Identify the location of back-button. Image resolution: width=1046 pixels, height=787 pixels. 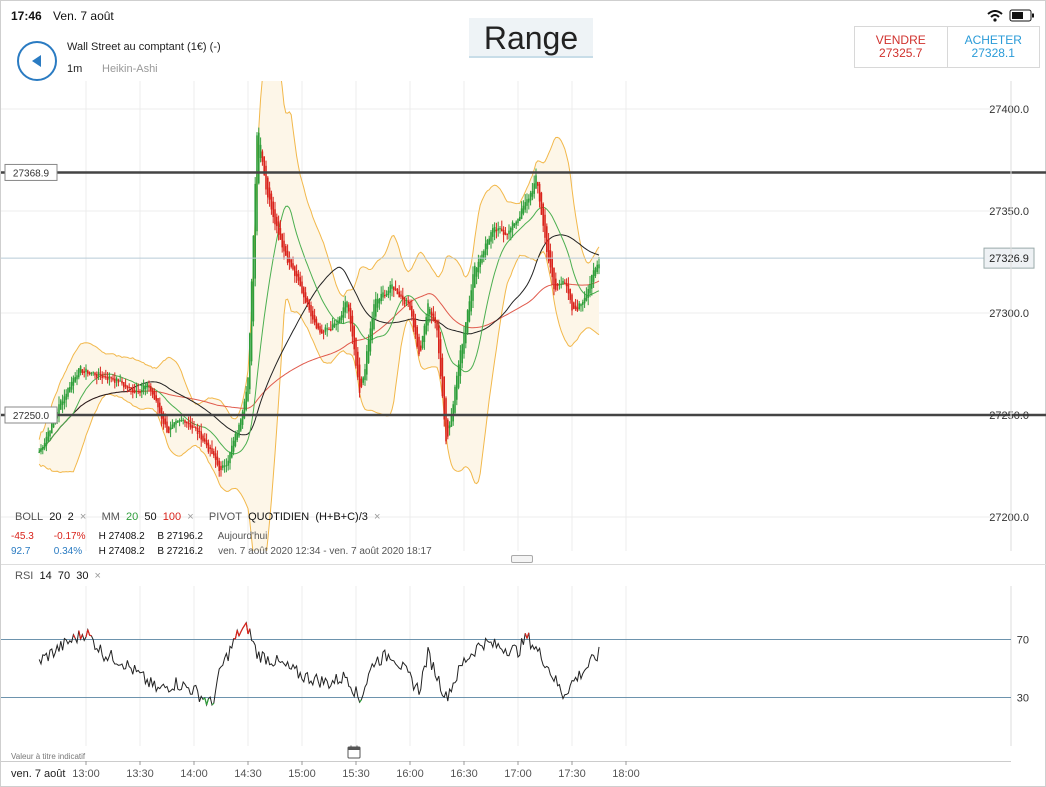
(37, 61).